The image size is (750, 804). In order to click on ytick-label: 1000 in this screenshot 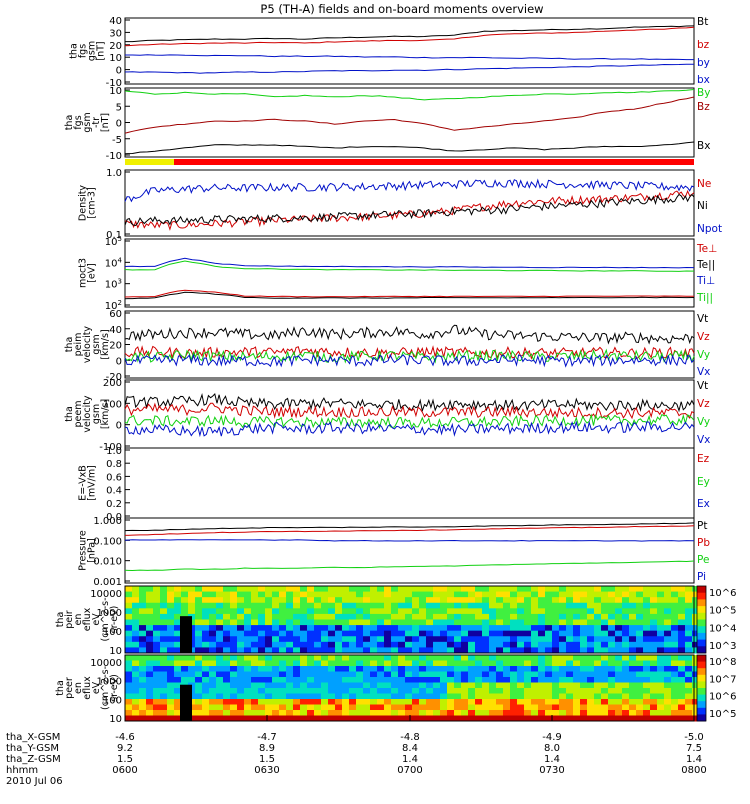, I will do `click(109, 682)`.